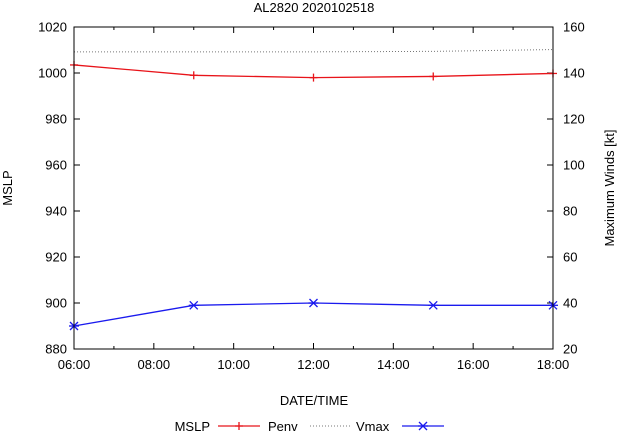 Image resolution: width=619 pixels, height=432 pixels. I want to click on y-tick-label: 980, so click(56, 119).